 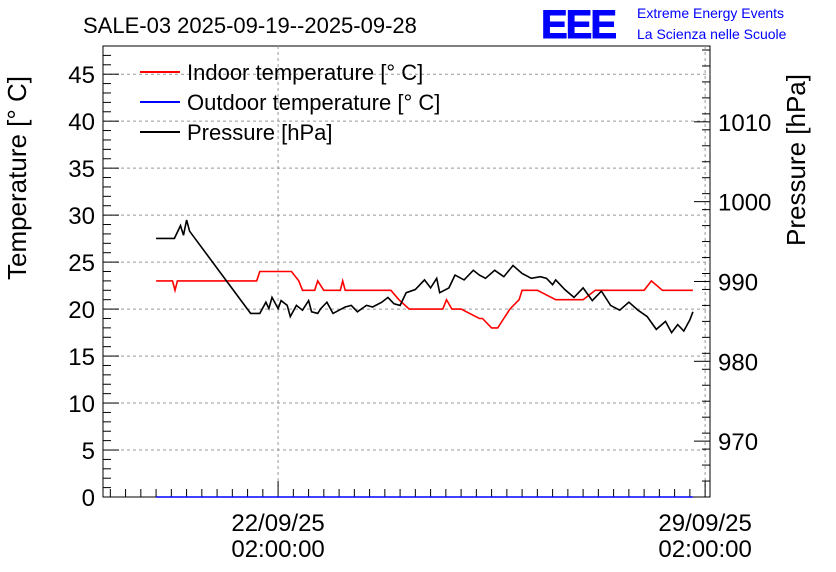 I want to click on x-tick-label: 22/09/25, so click(x=277, y=523).